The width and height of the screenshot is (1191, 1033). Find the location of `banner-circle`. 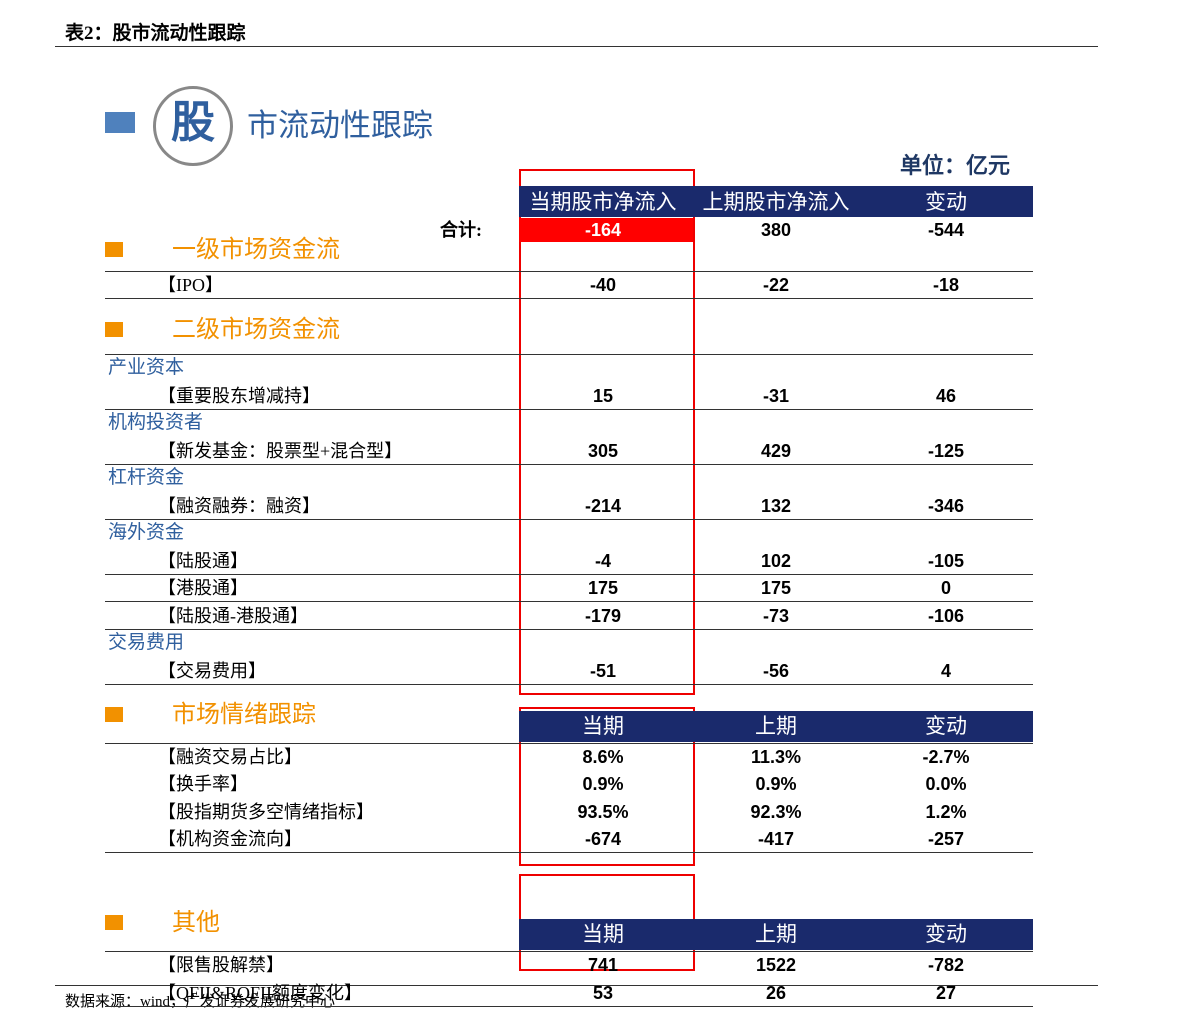

banner-circle is located at coordinates (193, 126).